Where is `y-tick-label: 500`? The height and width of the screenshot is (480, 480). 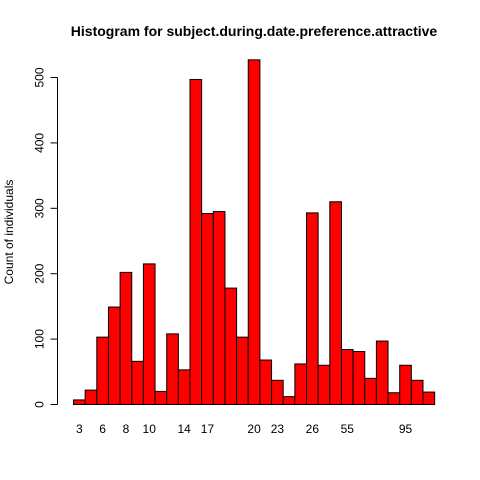 y-tick-label: 500 is located at coordinates (40, 77).